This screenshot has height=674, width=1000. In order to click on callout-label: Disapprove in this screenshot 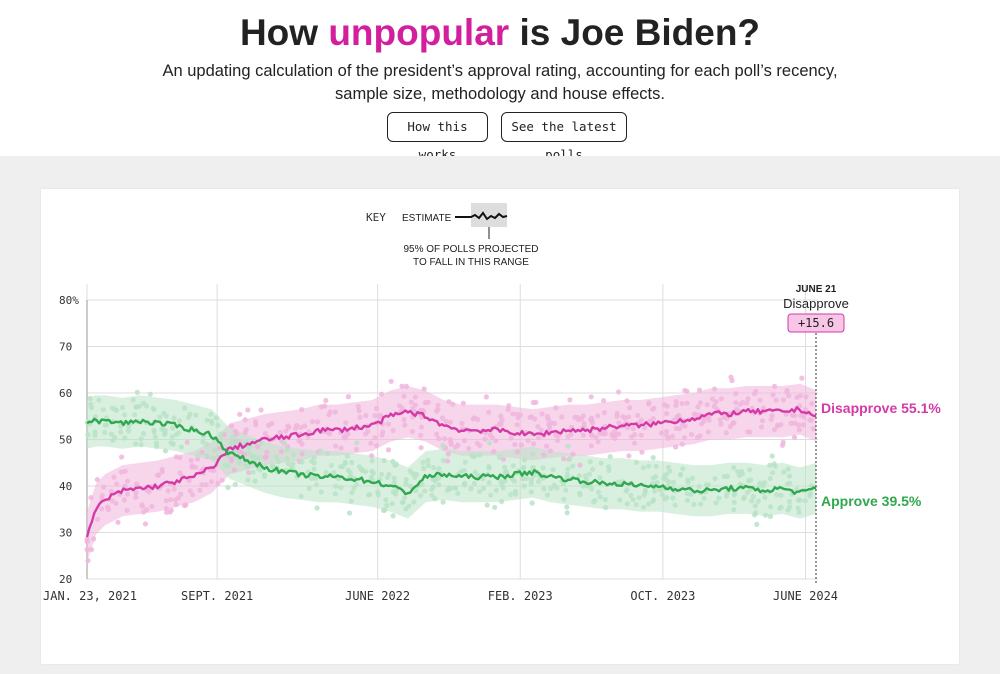, I will do `click(816, 303)`.